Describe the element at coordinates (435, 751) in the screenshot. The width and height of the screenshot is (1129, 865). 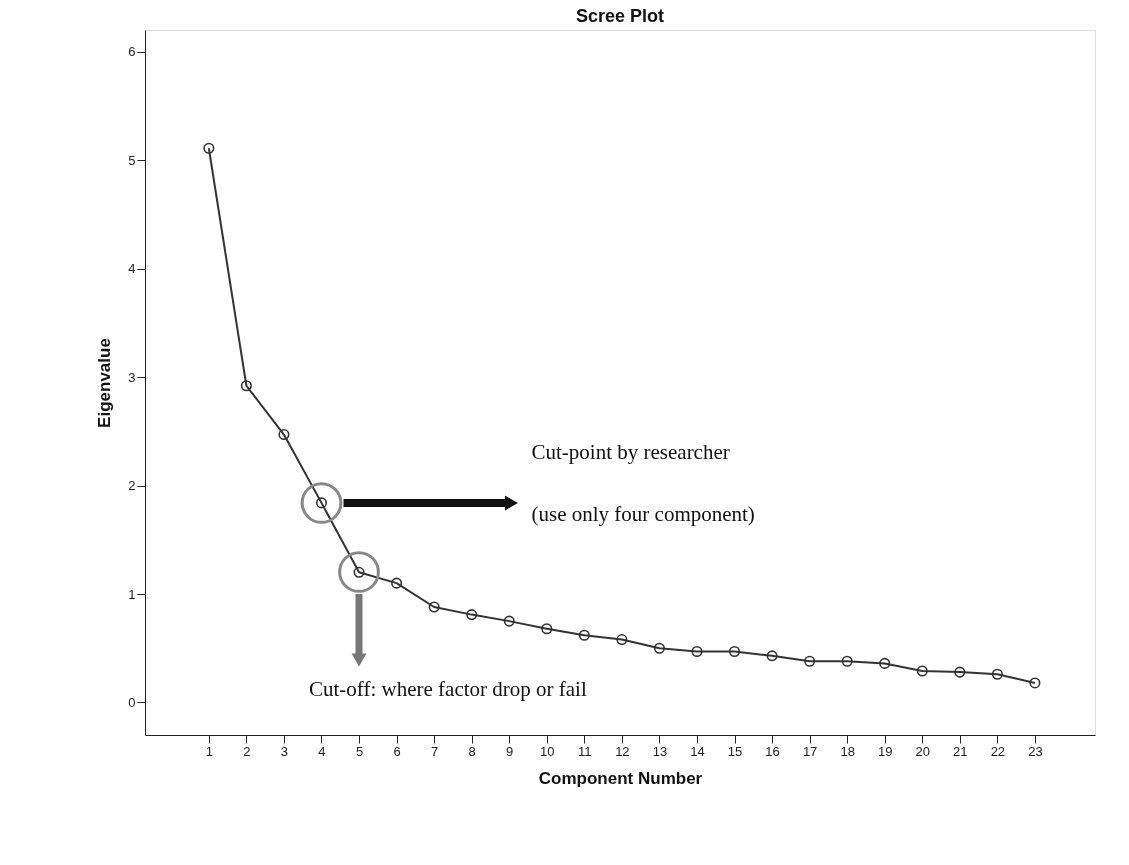
I see `x-tick-label: 7` at that location.